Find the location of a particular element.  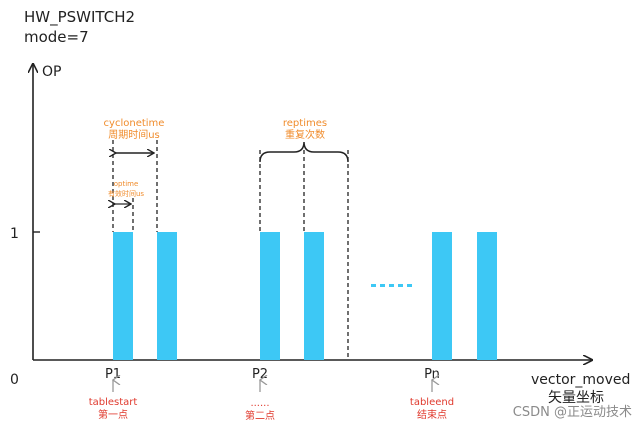

x-axis-label: vector_moved is located at coordinates (580, 380).